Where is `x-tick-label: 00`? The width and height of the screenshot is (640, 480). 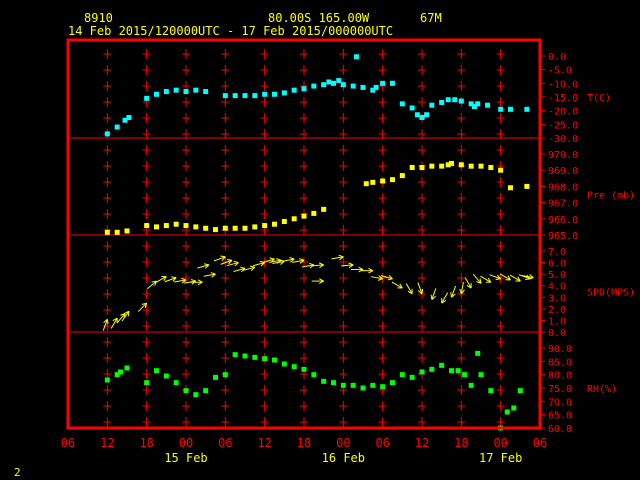 x-tick-label: 00 is located at coordinates (343, 443).